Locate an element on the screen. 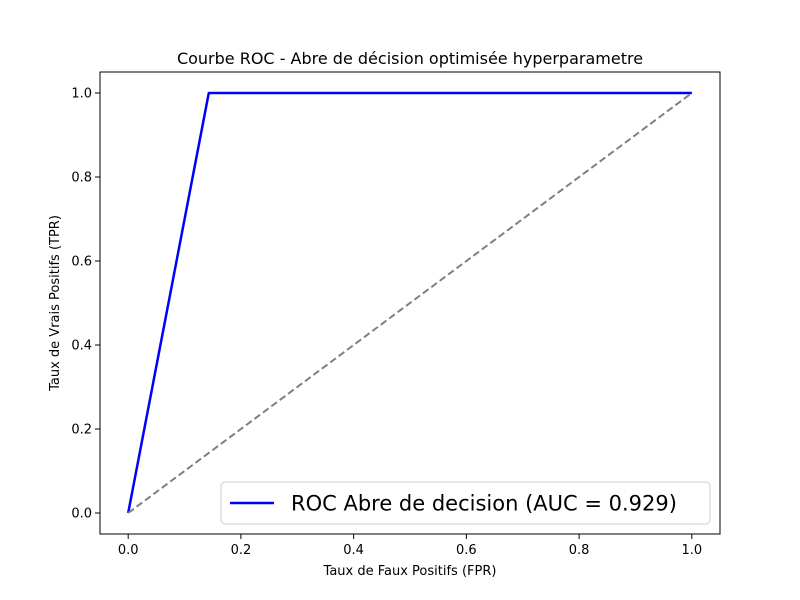 The width and height of the screenshot is (800, 600). y-tick-label: 0.0 is located at coordinates (81, 514).